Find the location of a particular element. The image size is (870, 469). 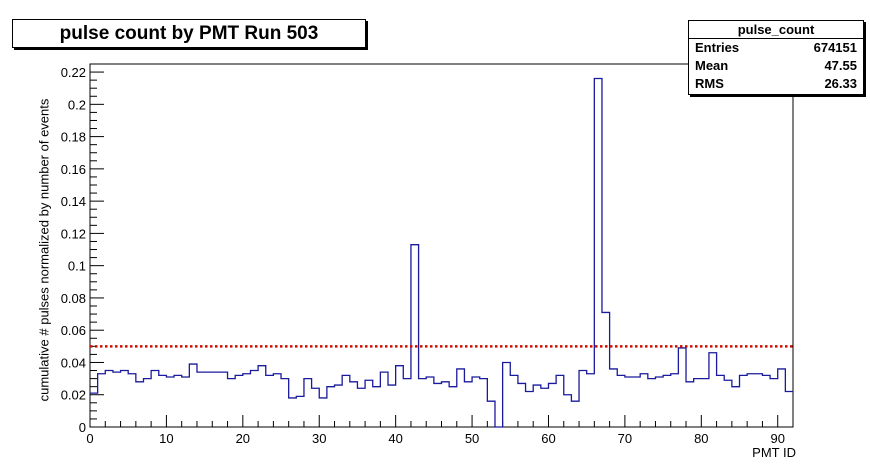

x-tick-label: 10 is located at coordinates (166, 438).